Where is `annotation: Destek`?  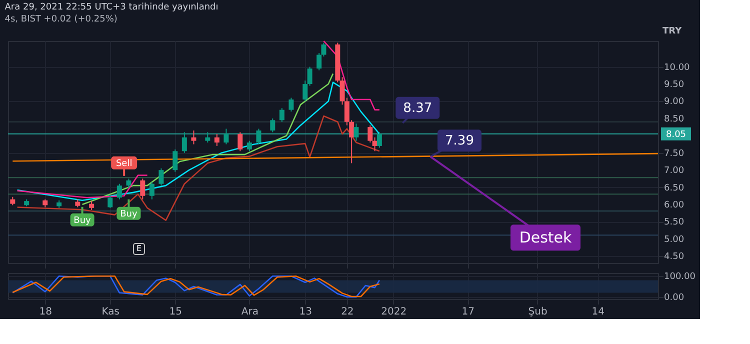 annotation: Destek is located at coordinates (545, 237).